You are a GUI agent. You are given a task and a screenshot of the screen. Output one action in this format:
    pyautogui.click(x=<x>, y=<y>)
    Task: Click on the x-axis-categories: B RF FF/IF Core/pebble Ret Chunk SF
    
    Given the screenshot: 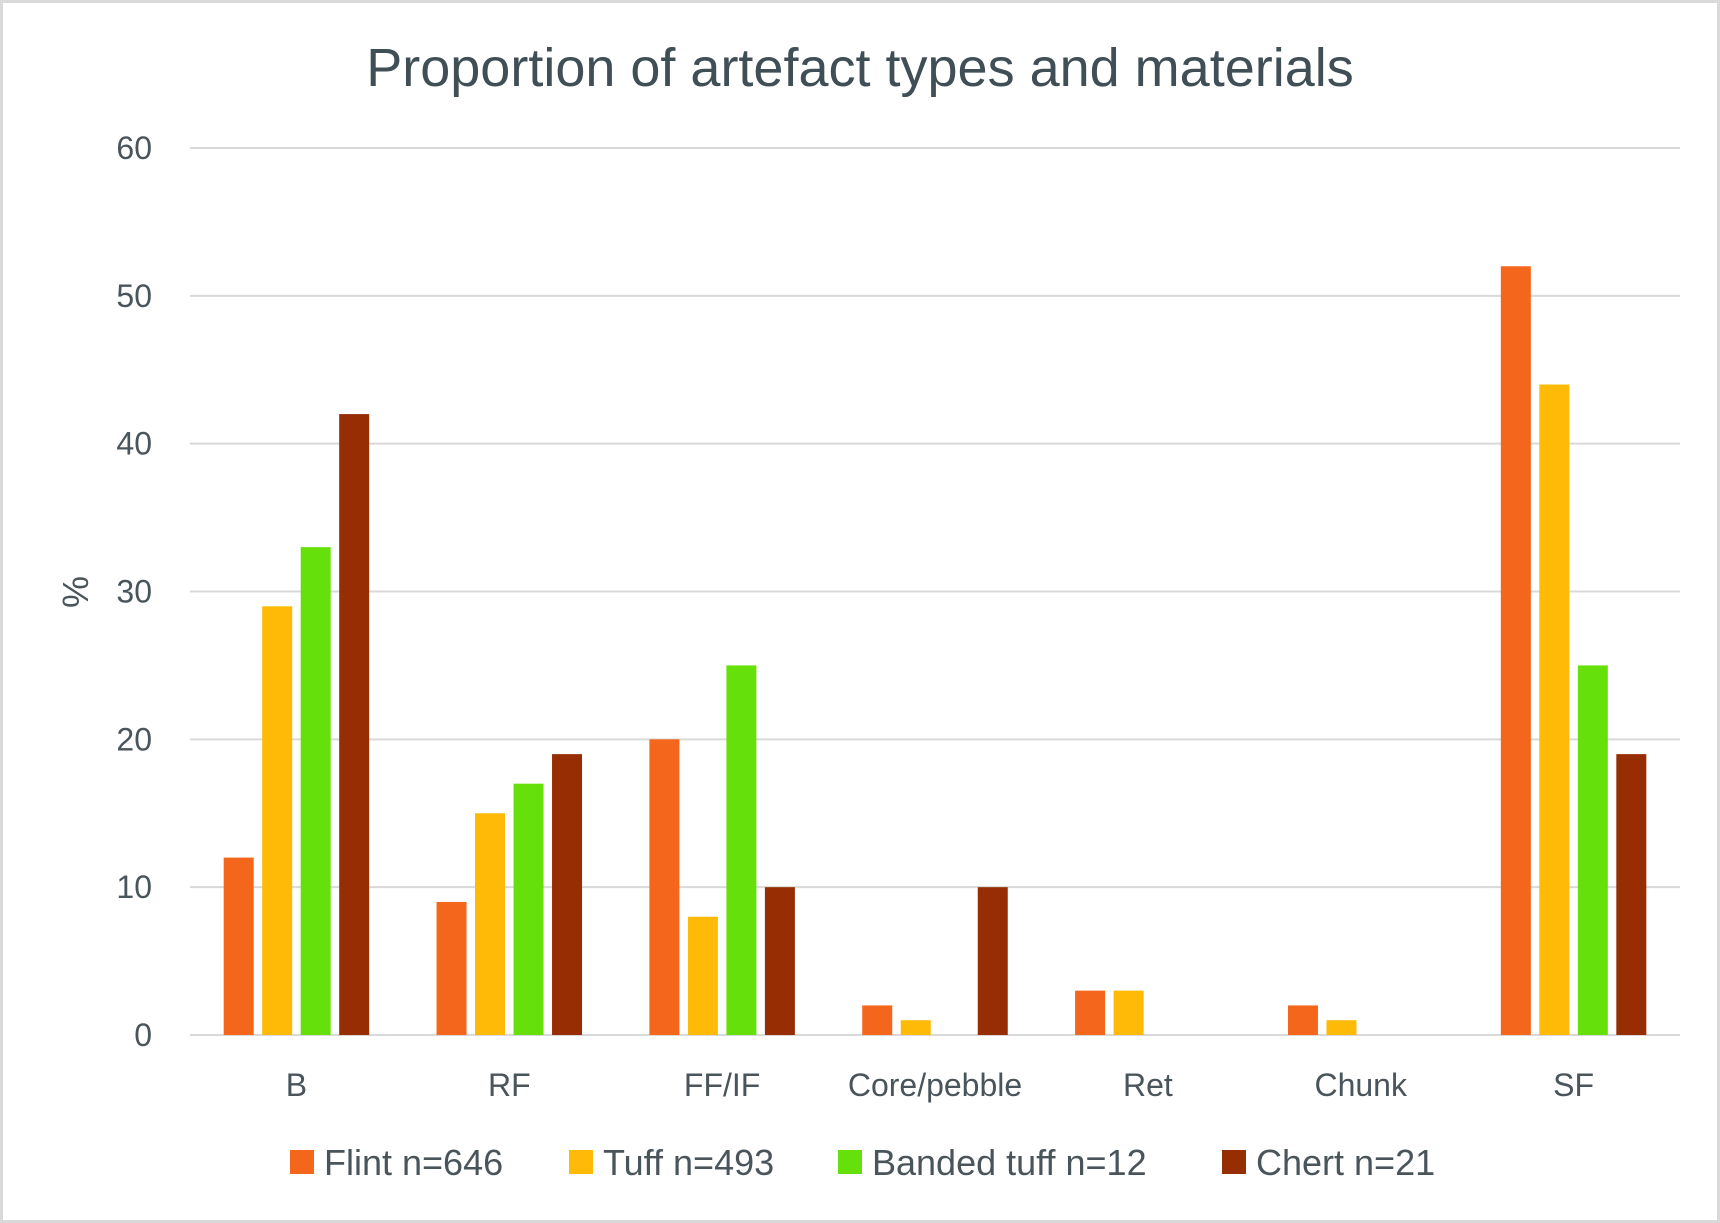 What is the action you would take?
    pyautogui.click(x=940, y=1085)
    